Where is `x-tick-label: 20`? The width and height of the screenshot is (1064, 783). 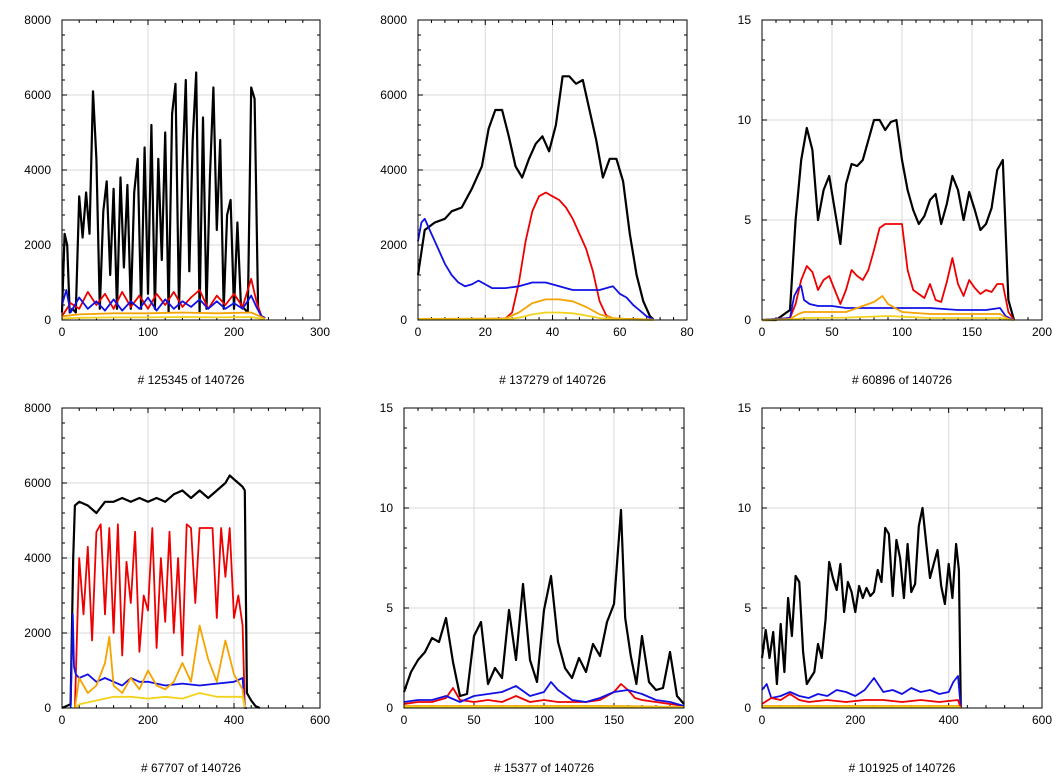
x-tick-label: 20 is located at coordinates (486, 332).